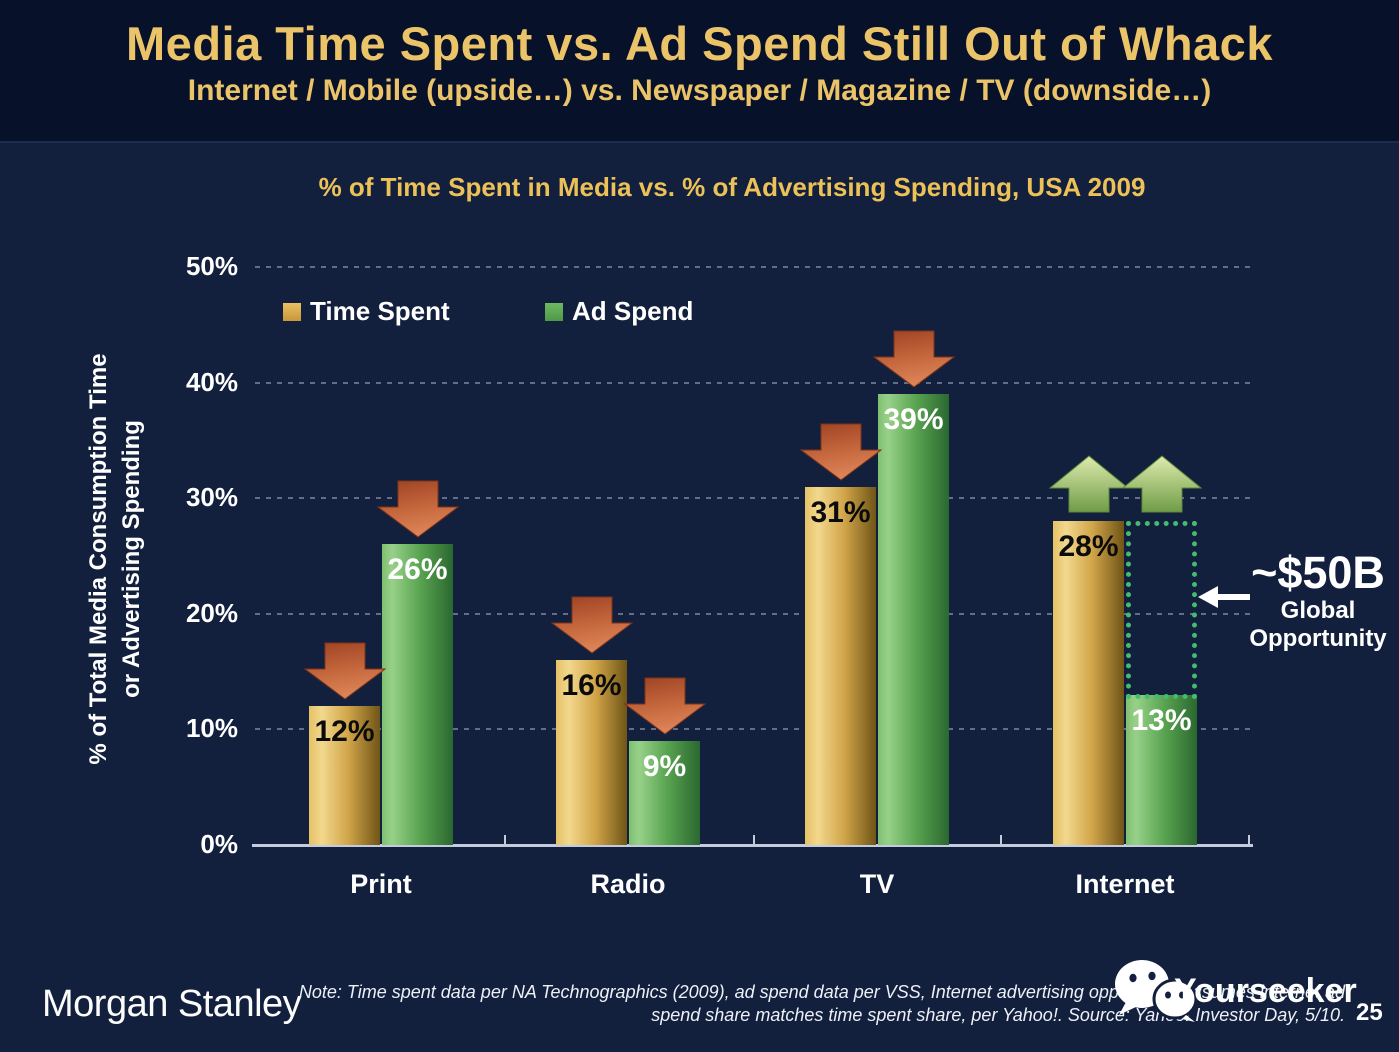  Describe the element at coordinates (1318, 572) in the screenshot. I see `opportunity-value: ~$50B` at that location.